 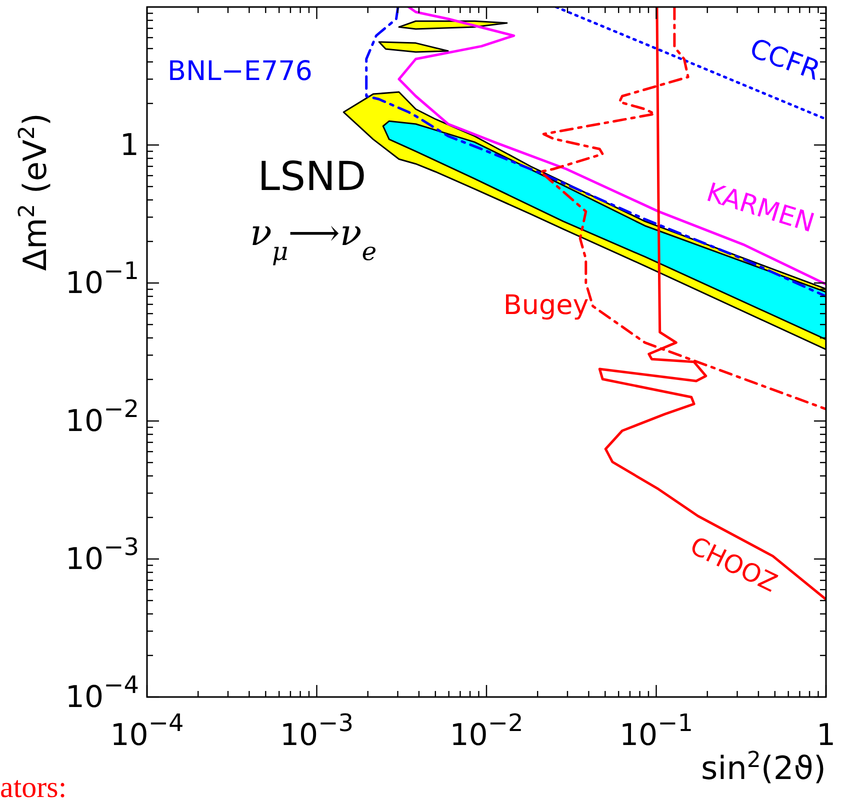 What do you see at coordinates (102, 279) in the screenshot?
I see `y-tick-label: 10$^{−1}$` at bounding box center [102, 279].